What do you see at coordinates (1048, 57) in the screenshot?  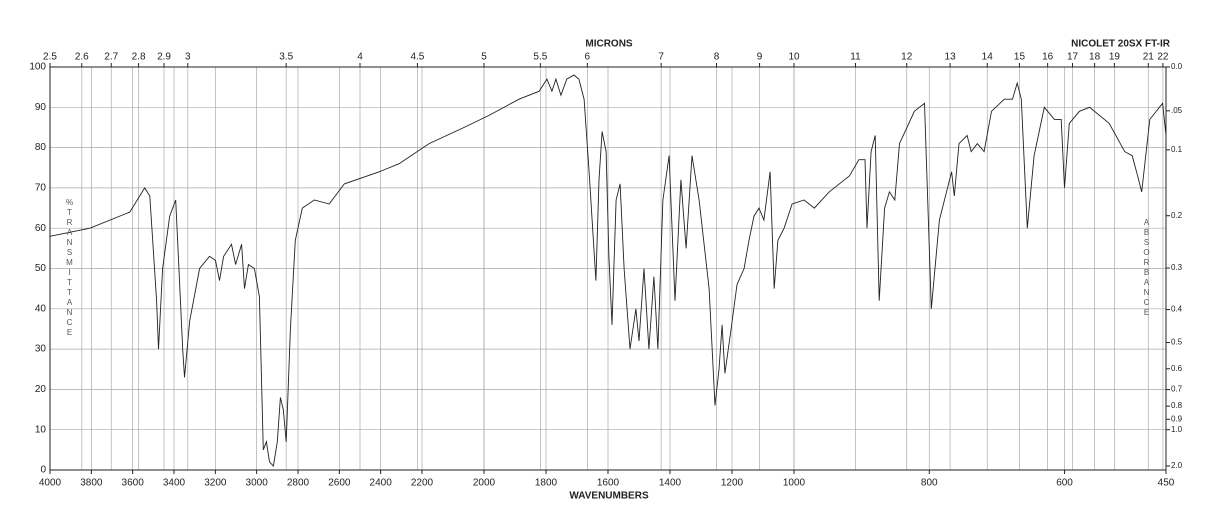 I see `x2-tick-label: 16` at bounding box center [1048, 57].